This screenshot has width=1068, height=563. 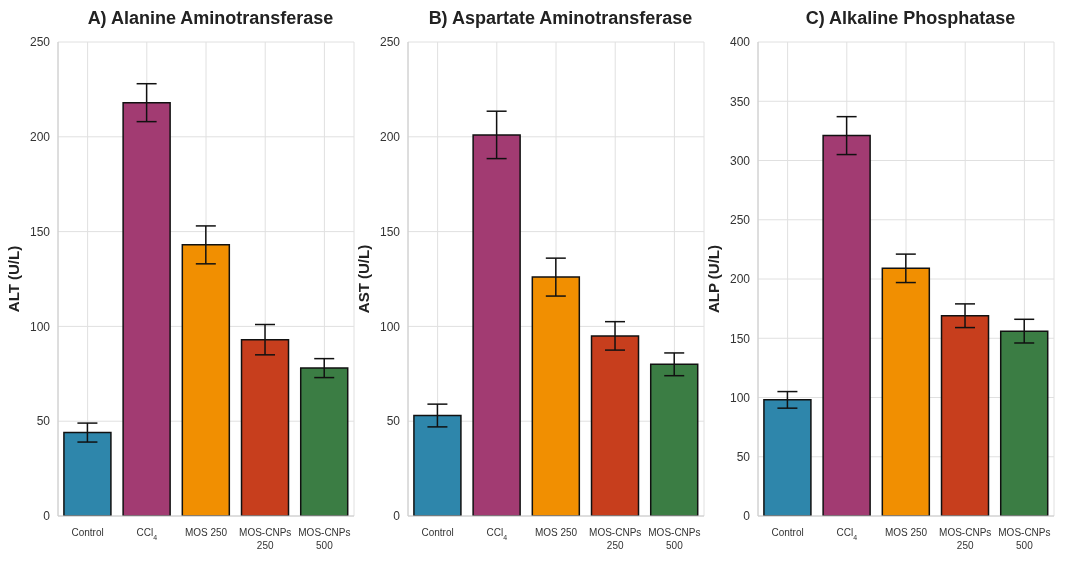 I want to click on chart-title: B) Aspartate Aminotransferase, so click(x=560, y=19).